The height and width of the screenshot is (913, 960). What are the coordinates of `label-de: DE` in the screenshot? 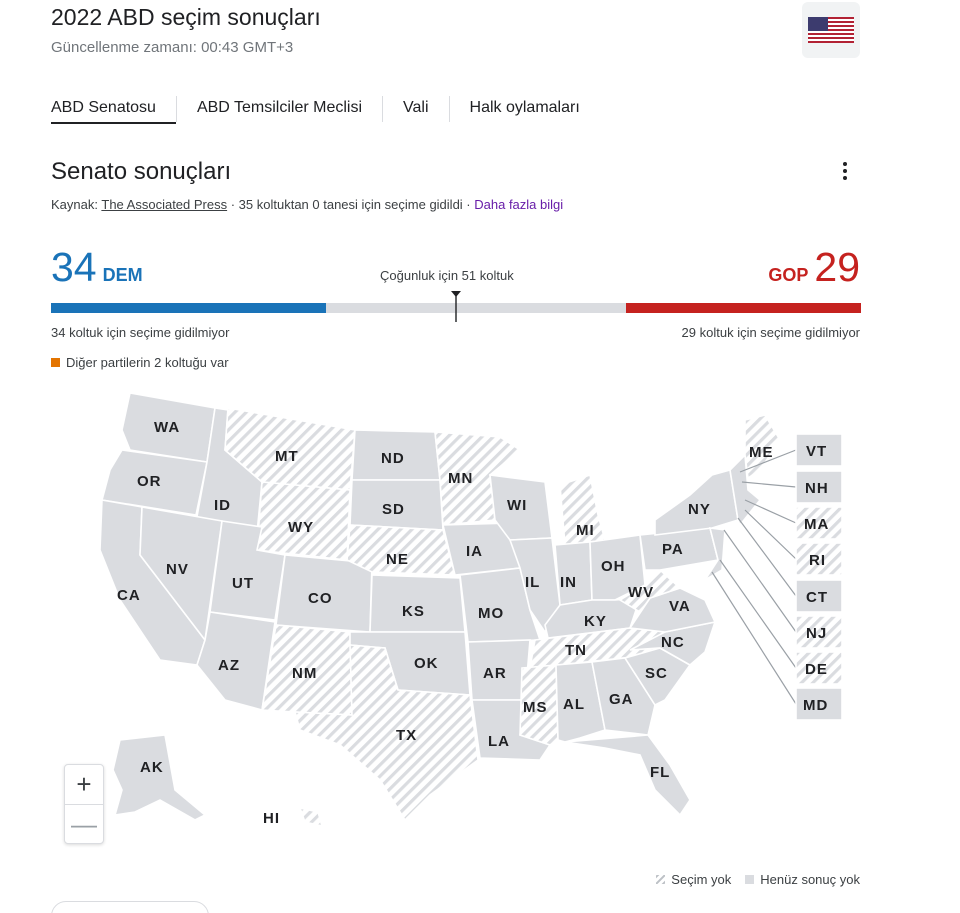 It's located at (816, 669).